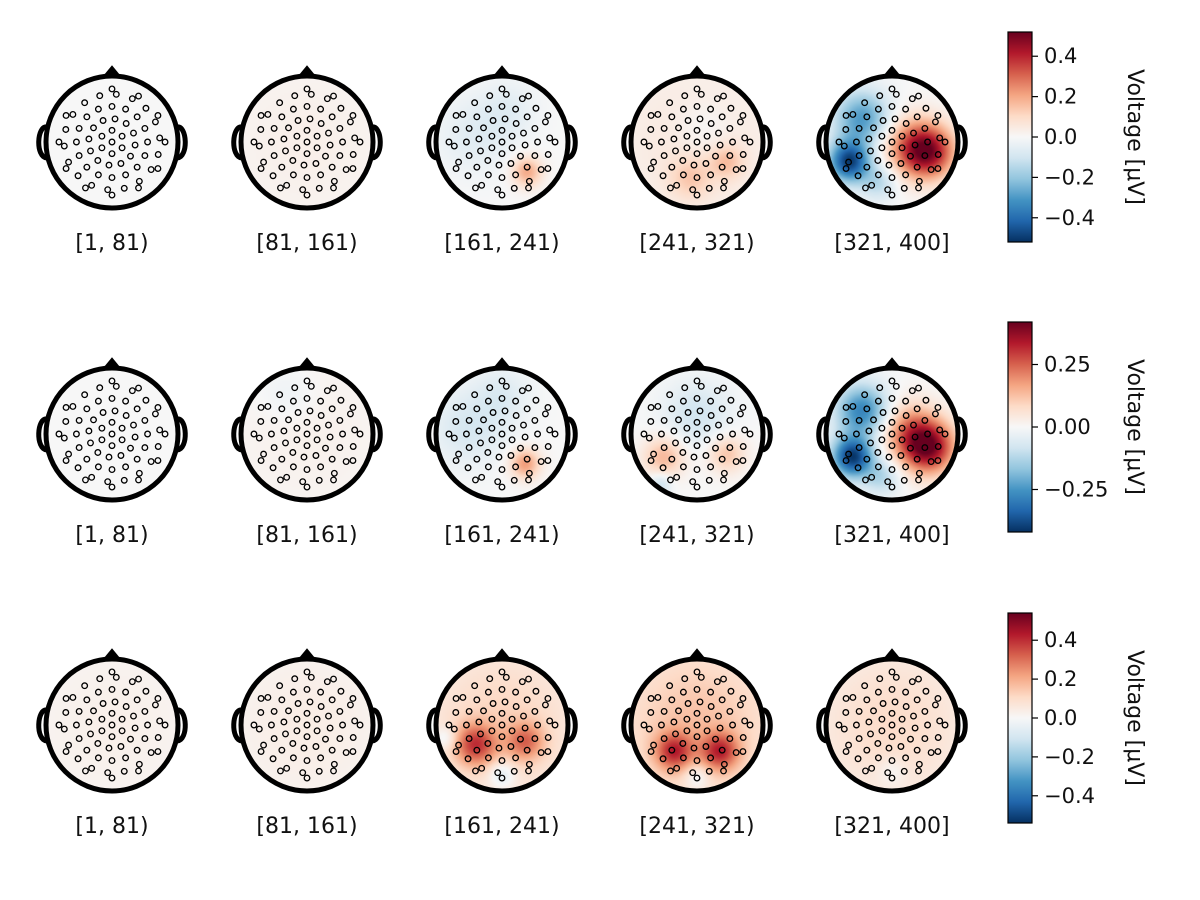 Image resolution: width=1200 pixels, height=900 pixels. I want to click on topomap-r0-c3: [241, 321), so click(697, 160).